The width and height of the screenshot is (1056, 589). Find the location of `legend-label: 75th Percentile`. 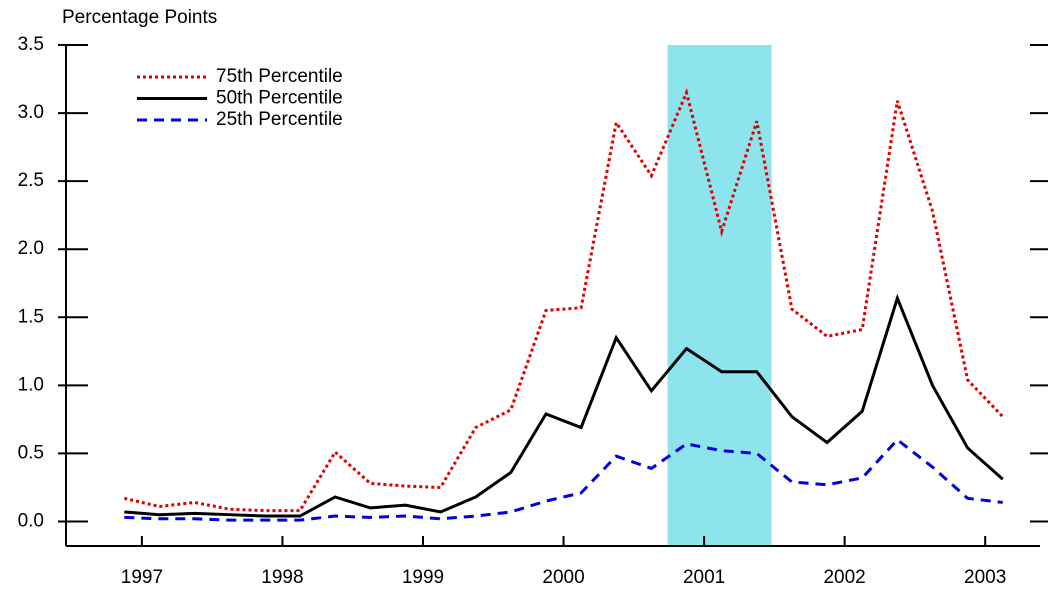

legend-label: 75th Percentile is located at coordinates (279, 76).